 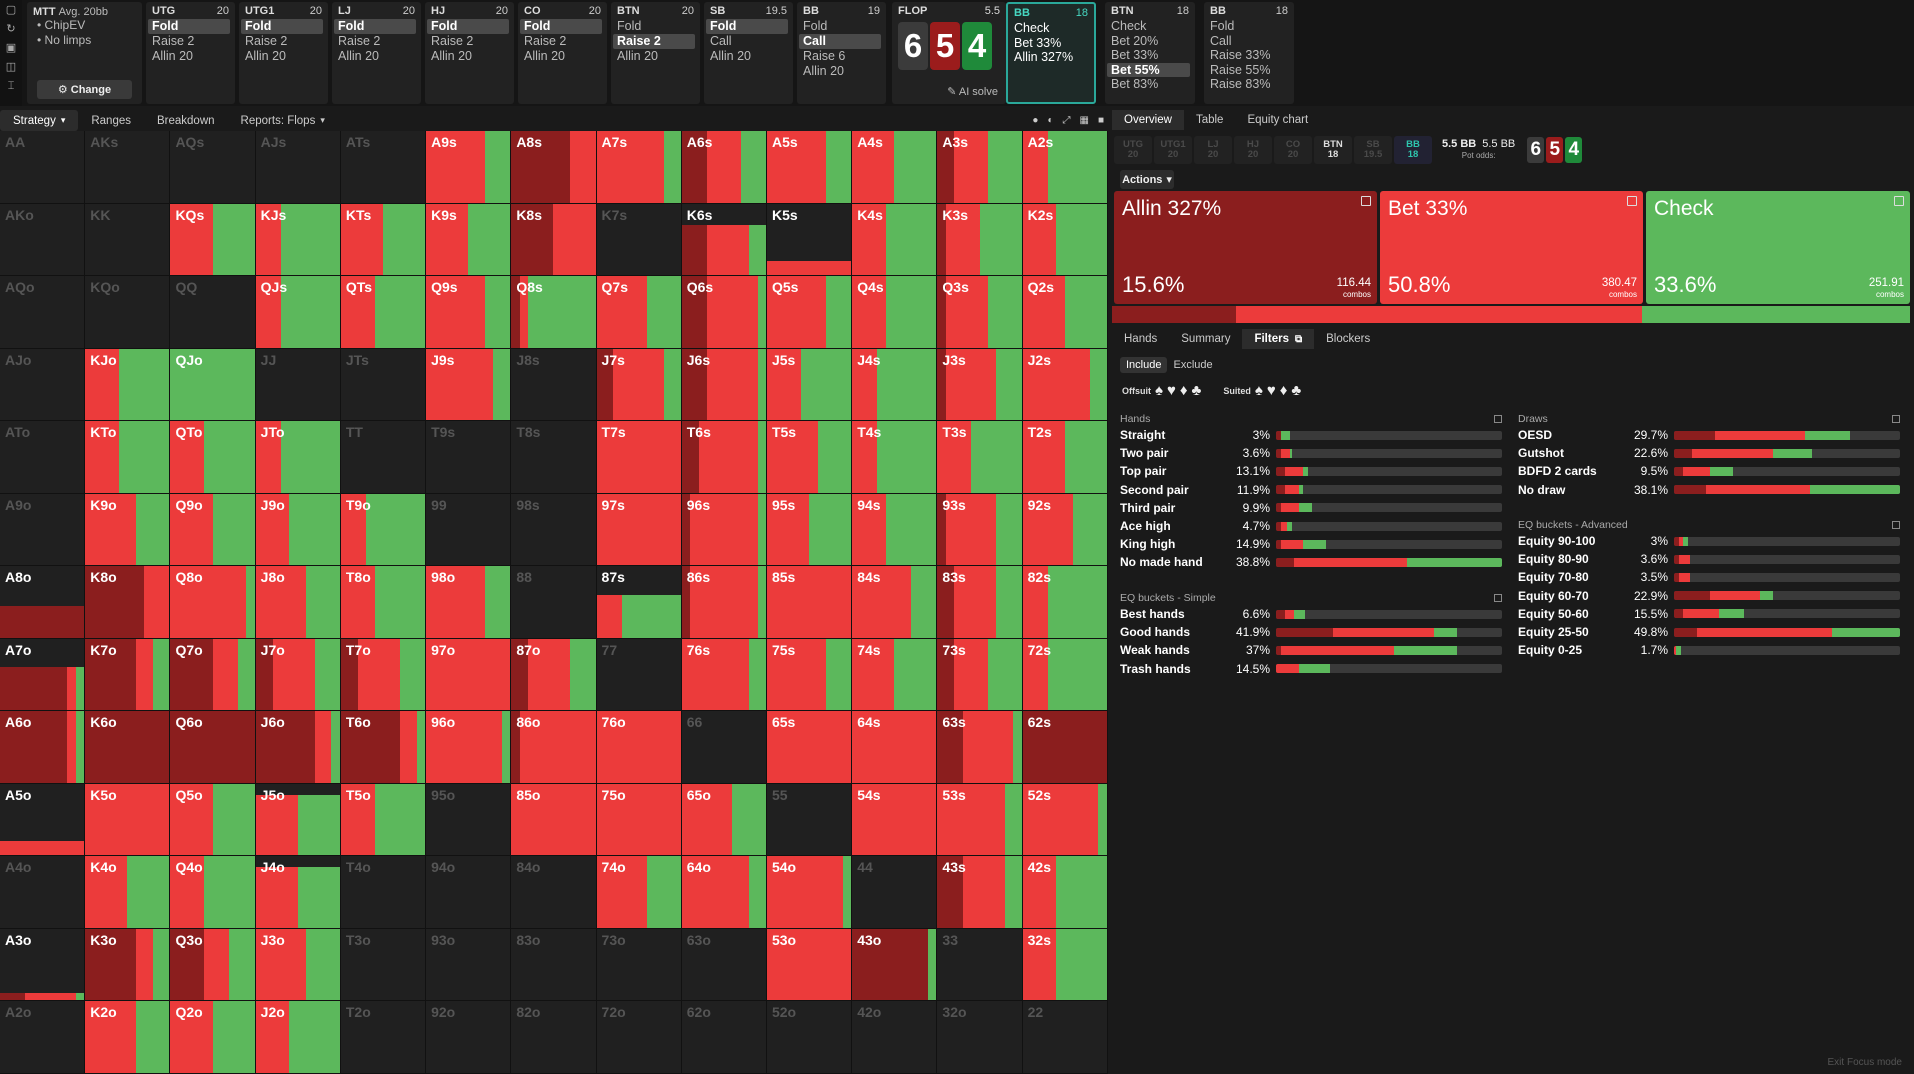 What do you see at coordinates (639, 747) in the screenshot?
I see `hand-cell: 76o` at bounding box center [639, 747].